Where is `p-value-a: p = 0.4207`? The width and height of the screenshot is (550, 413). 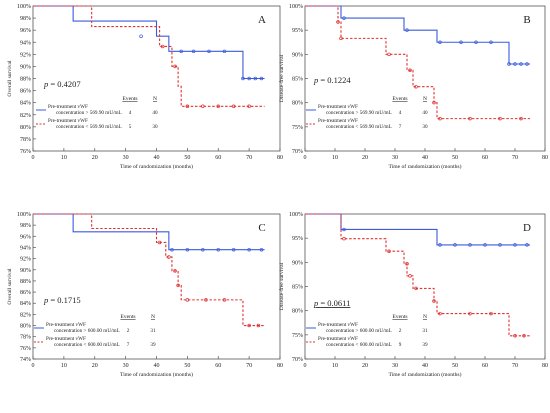
p-value-a: p = 0.4207 is located at coordinates (62, 84).